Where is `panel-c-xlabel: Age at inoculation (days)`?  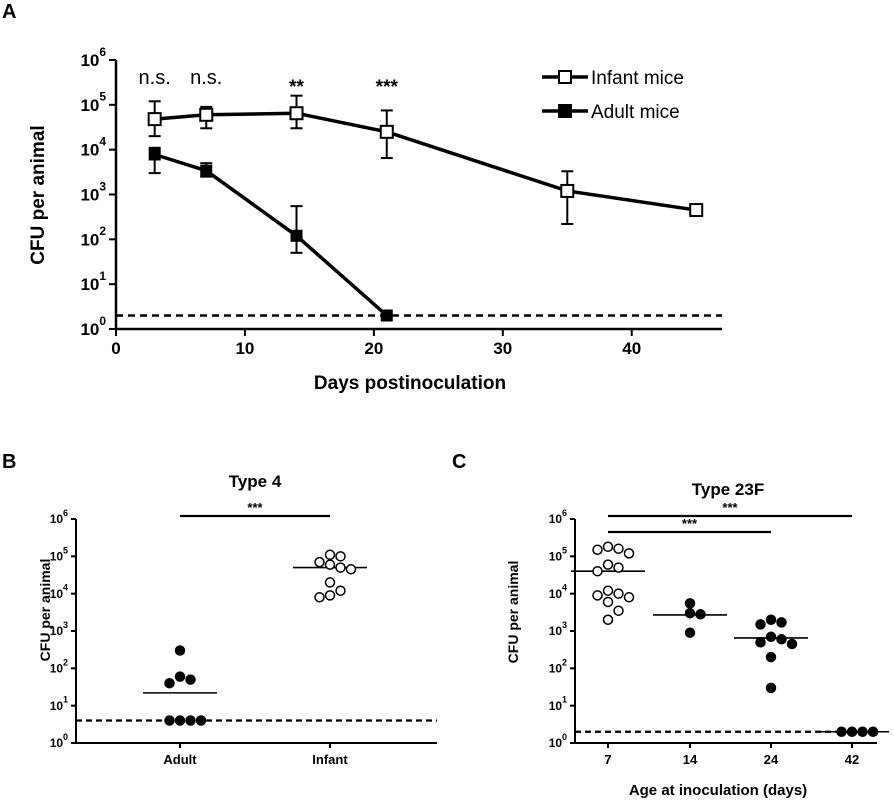 panel-c-xlabel: Age at inoculation (days) is located at coordinates (718, 790).